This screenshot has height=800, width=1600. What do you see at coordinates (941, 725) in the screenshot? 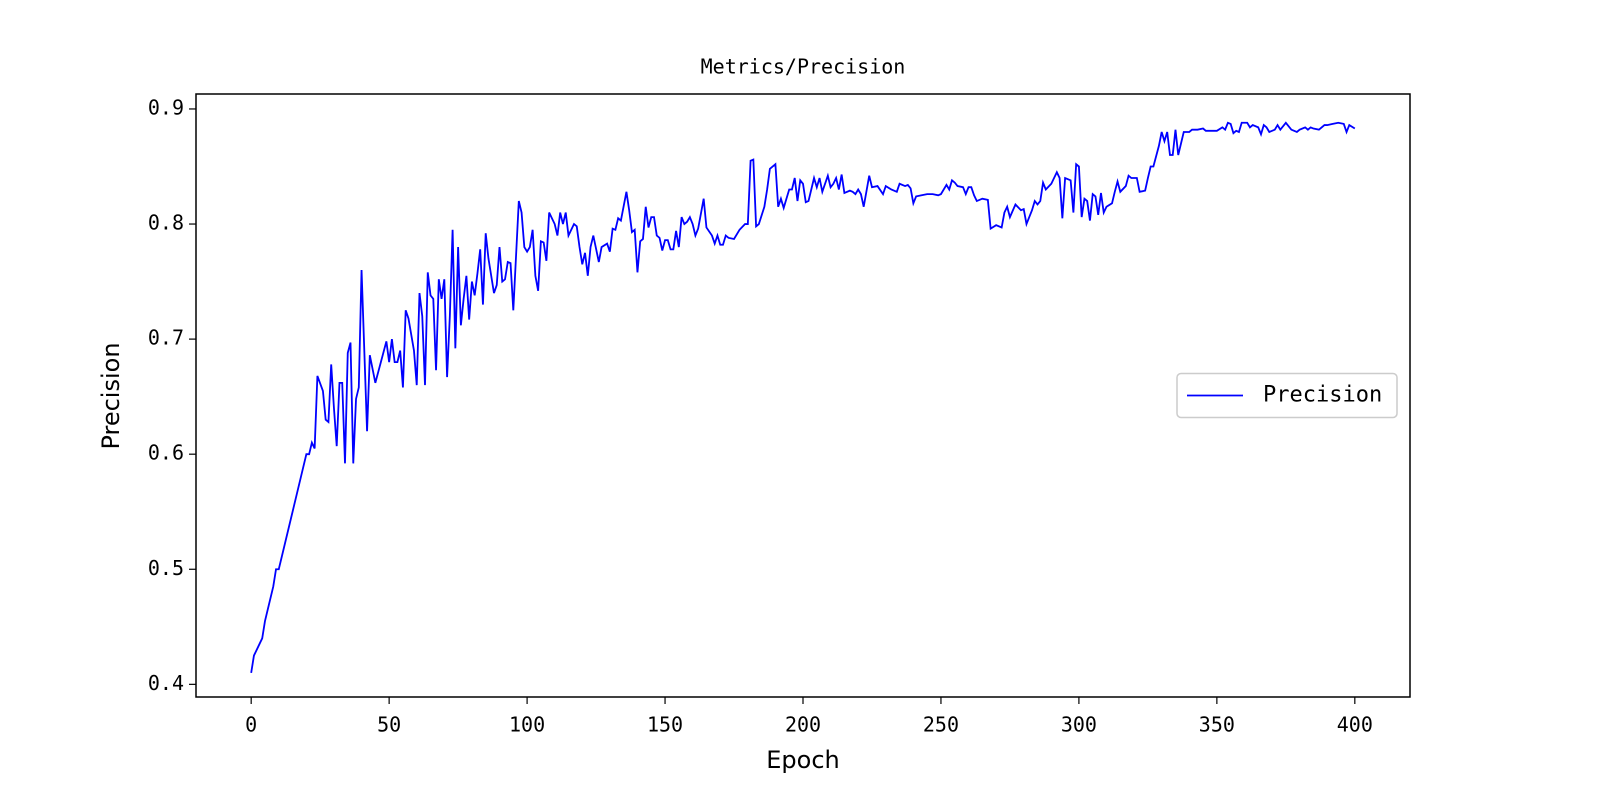
I see `x-tick-label: 250` at bounding box center [941, 725].